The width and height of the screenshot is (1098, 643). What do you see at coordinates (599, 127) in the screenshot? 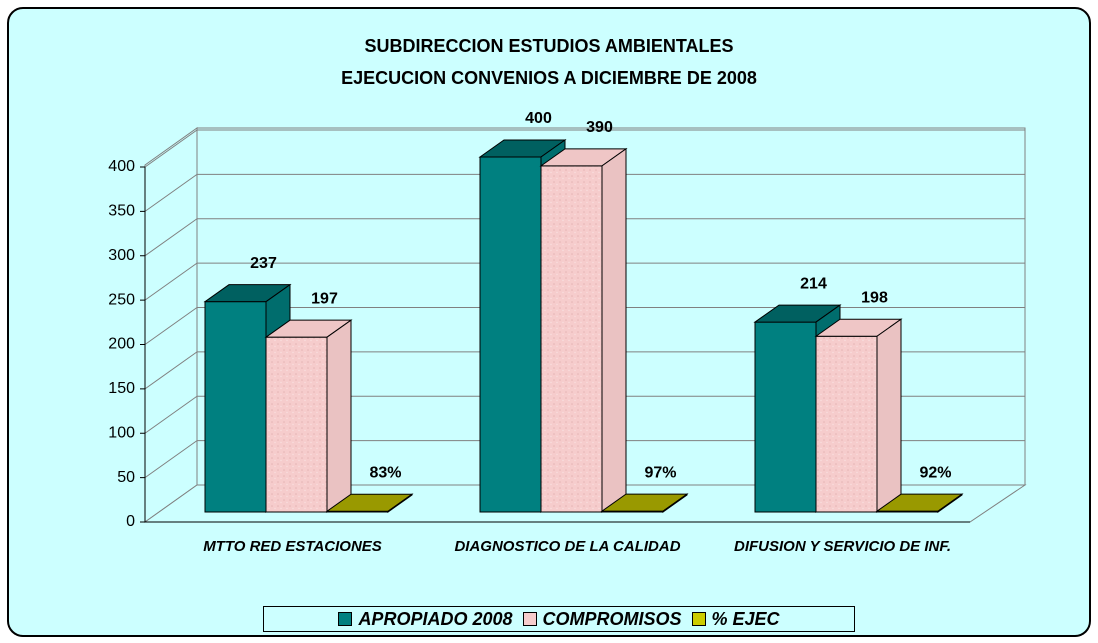
I see `value-label: 390` at bounding box center [599, 127].